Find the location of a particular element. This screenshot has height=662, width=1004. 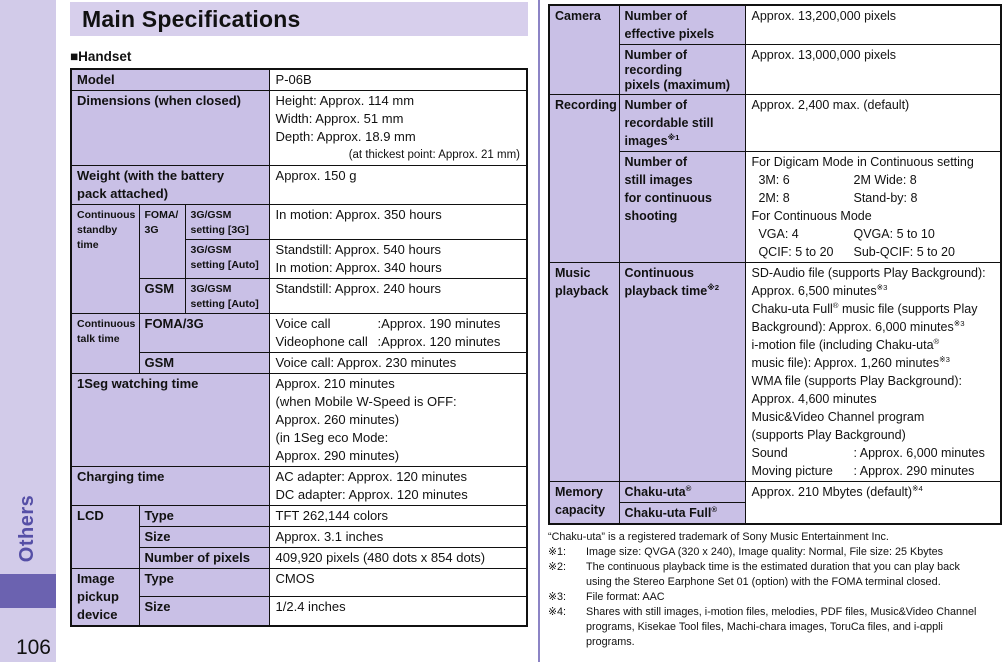

spec-value-line: Music&Video Channel program is located at coordinates (838, 417).